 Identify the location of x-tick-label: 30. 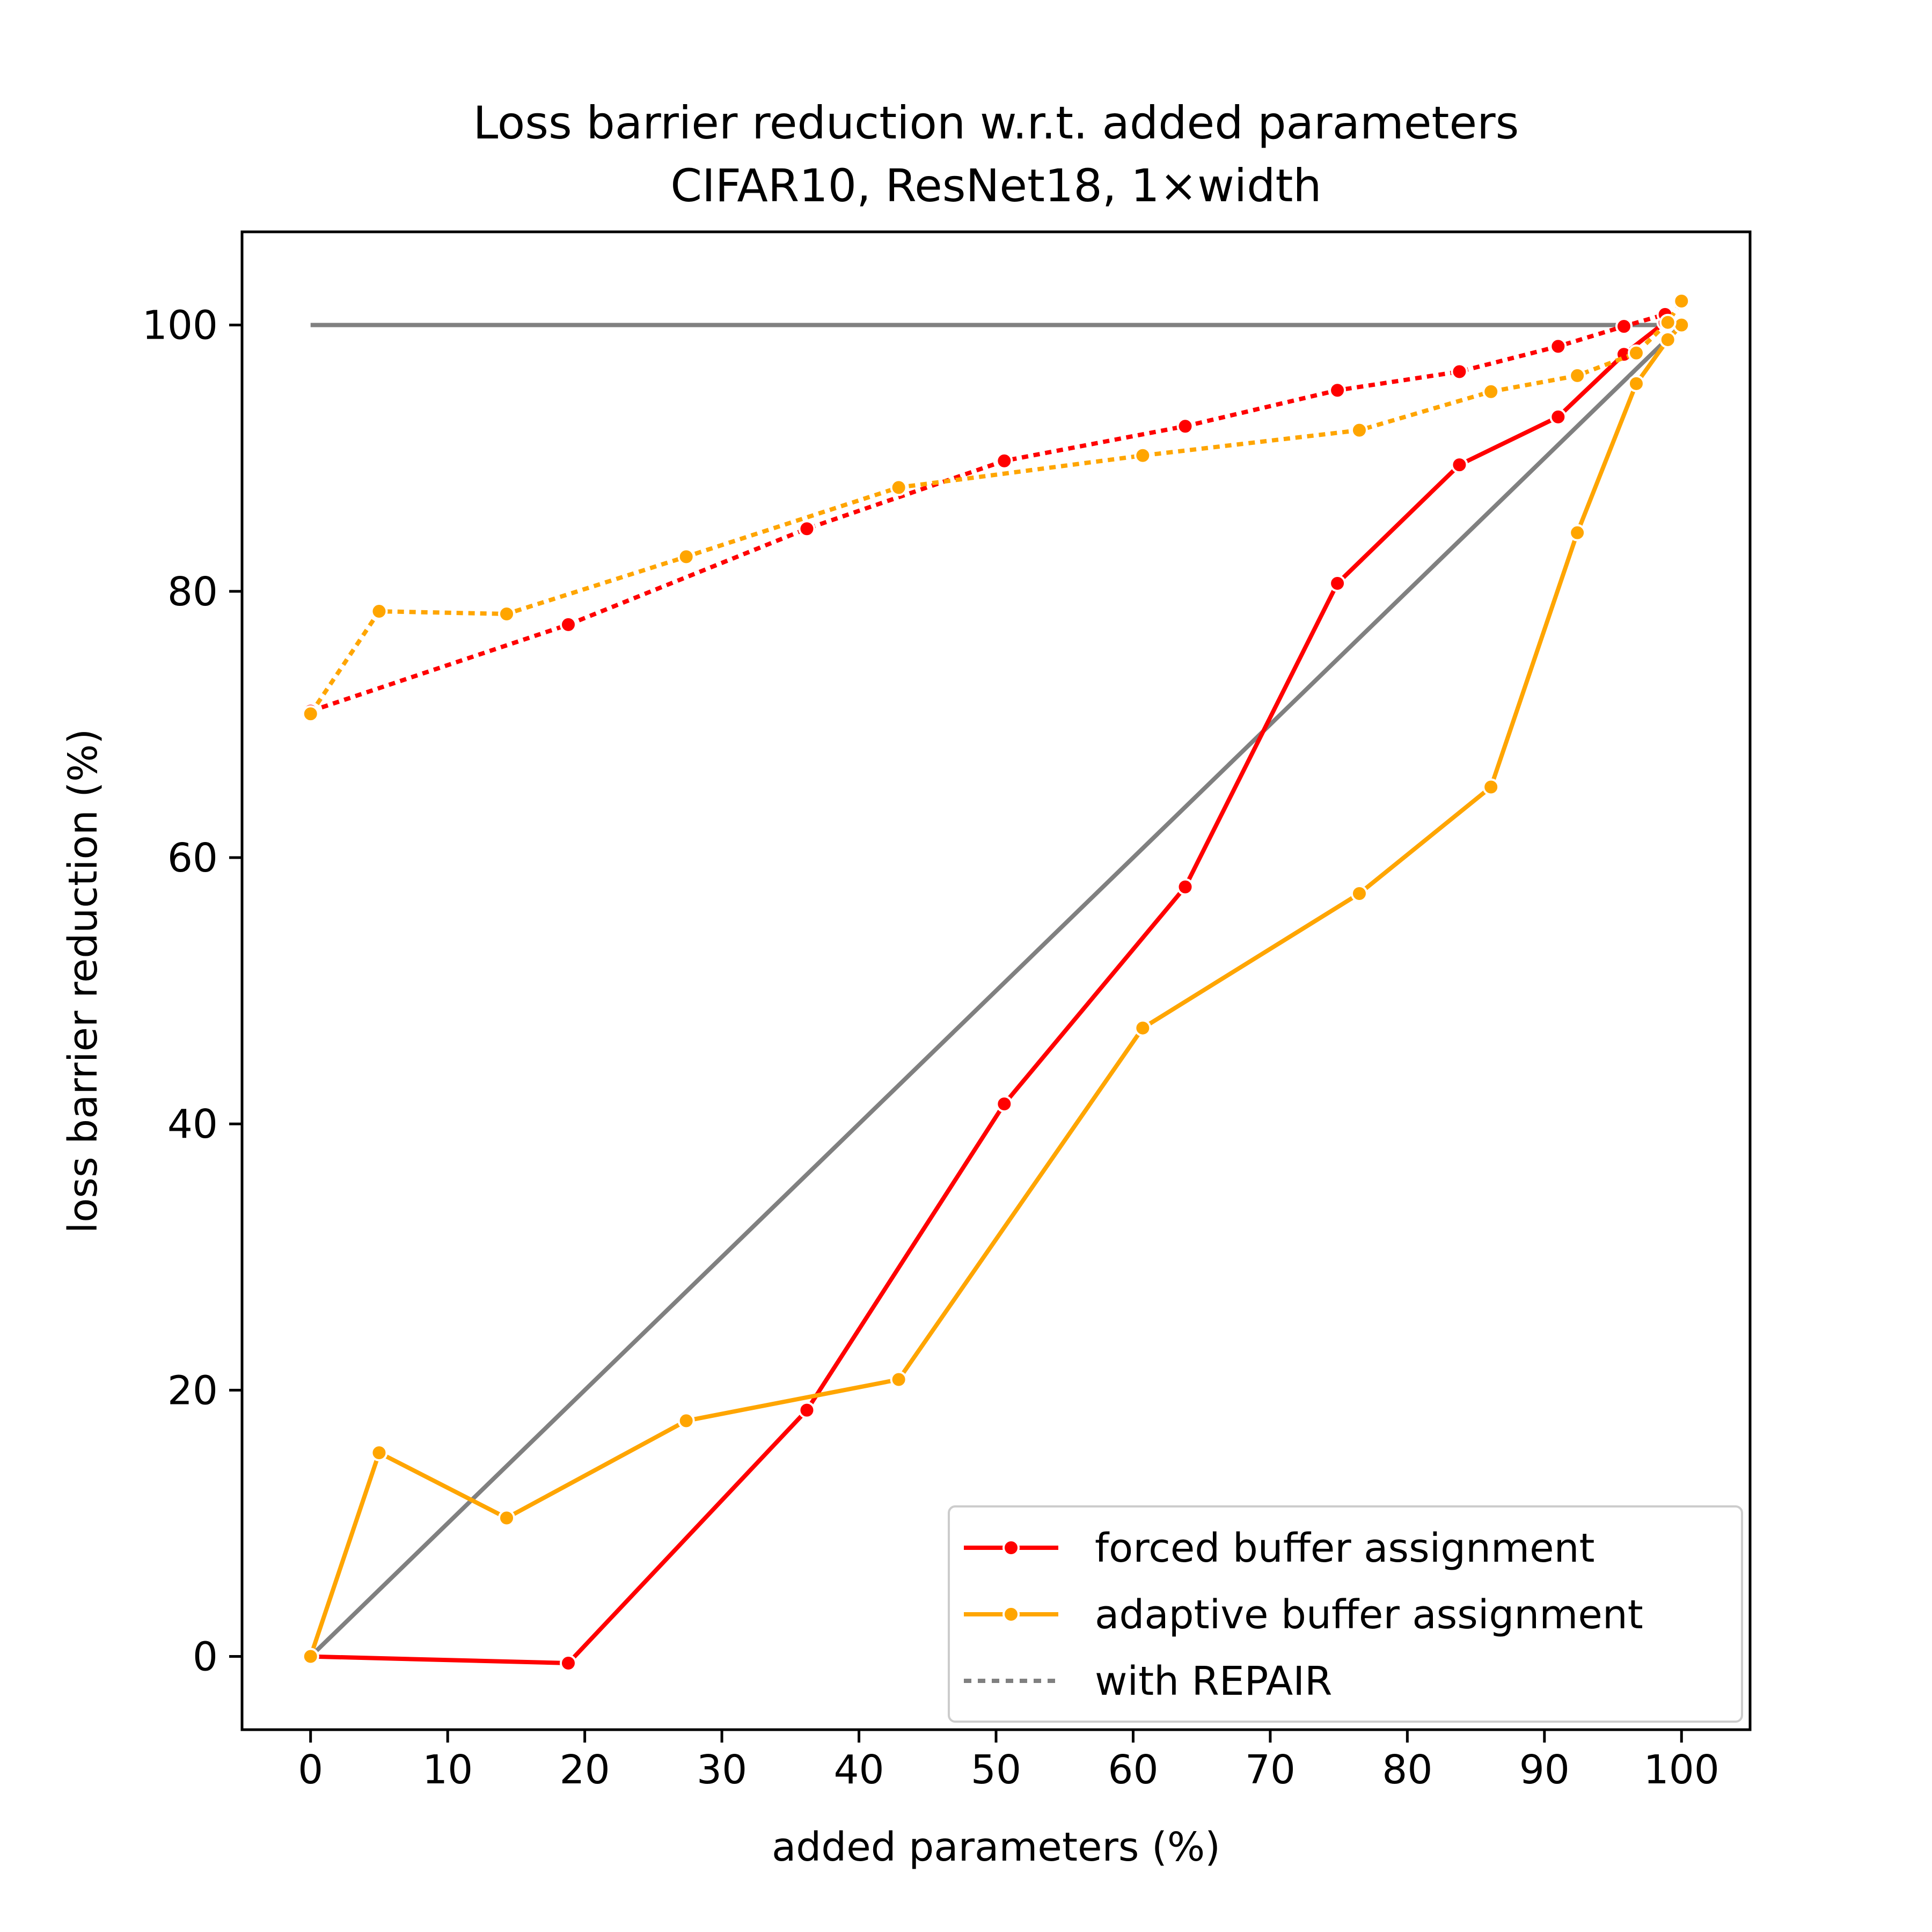
(722, 1770).